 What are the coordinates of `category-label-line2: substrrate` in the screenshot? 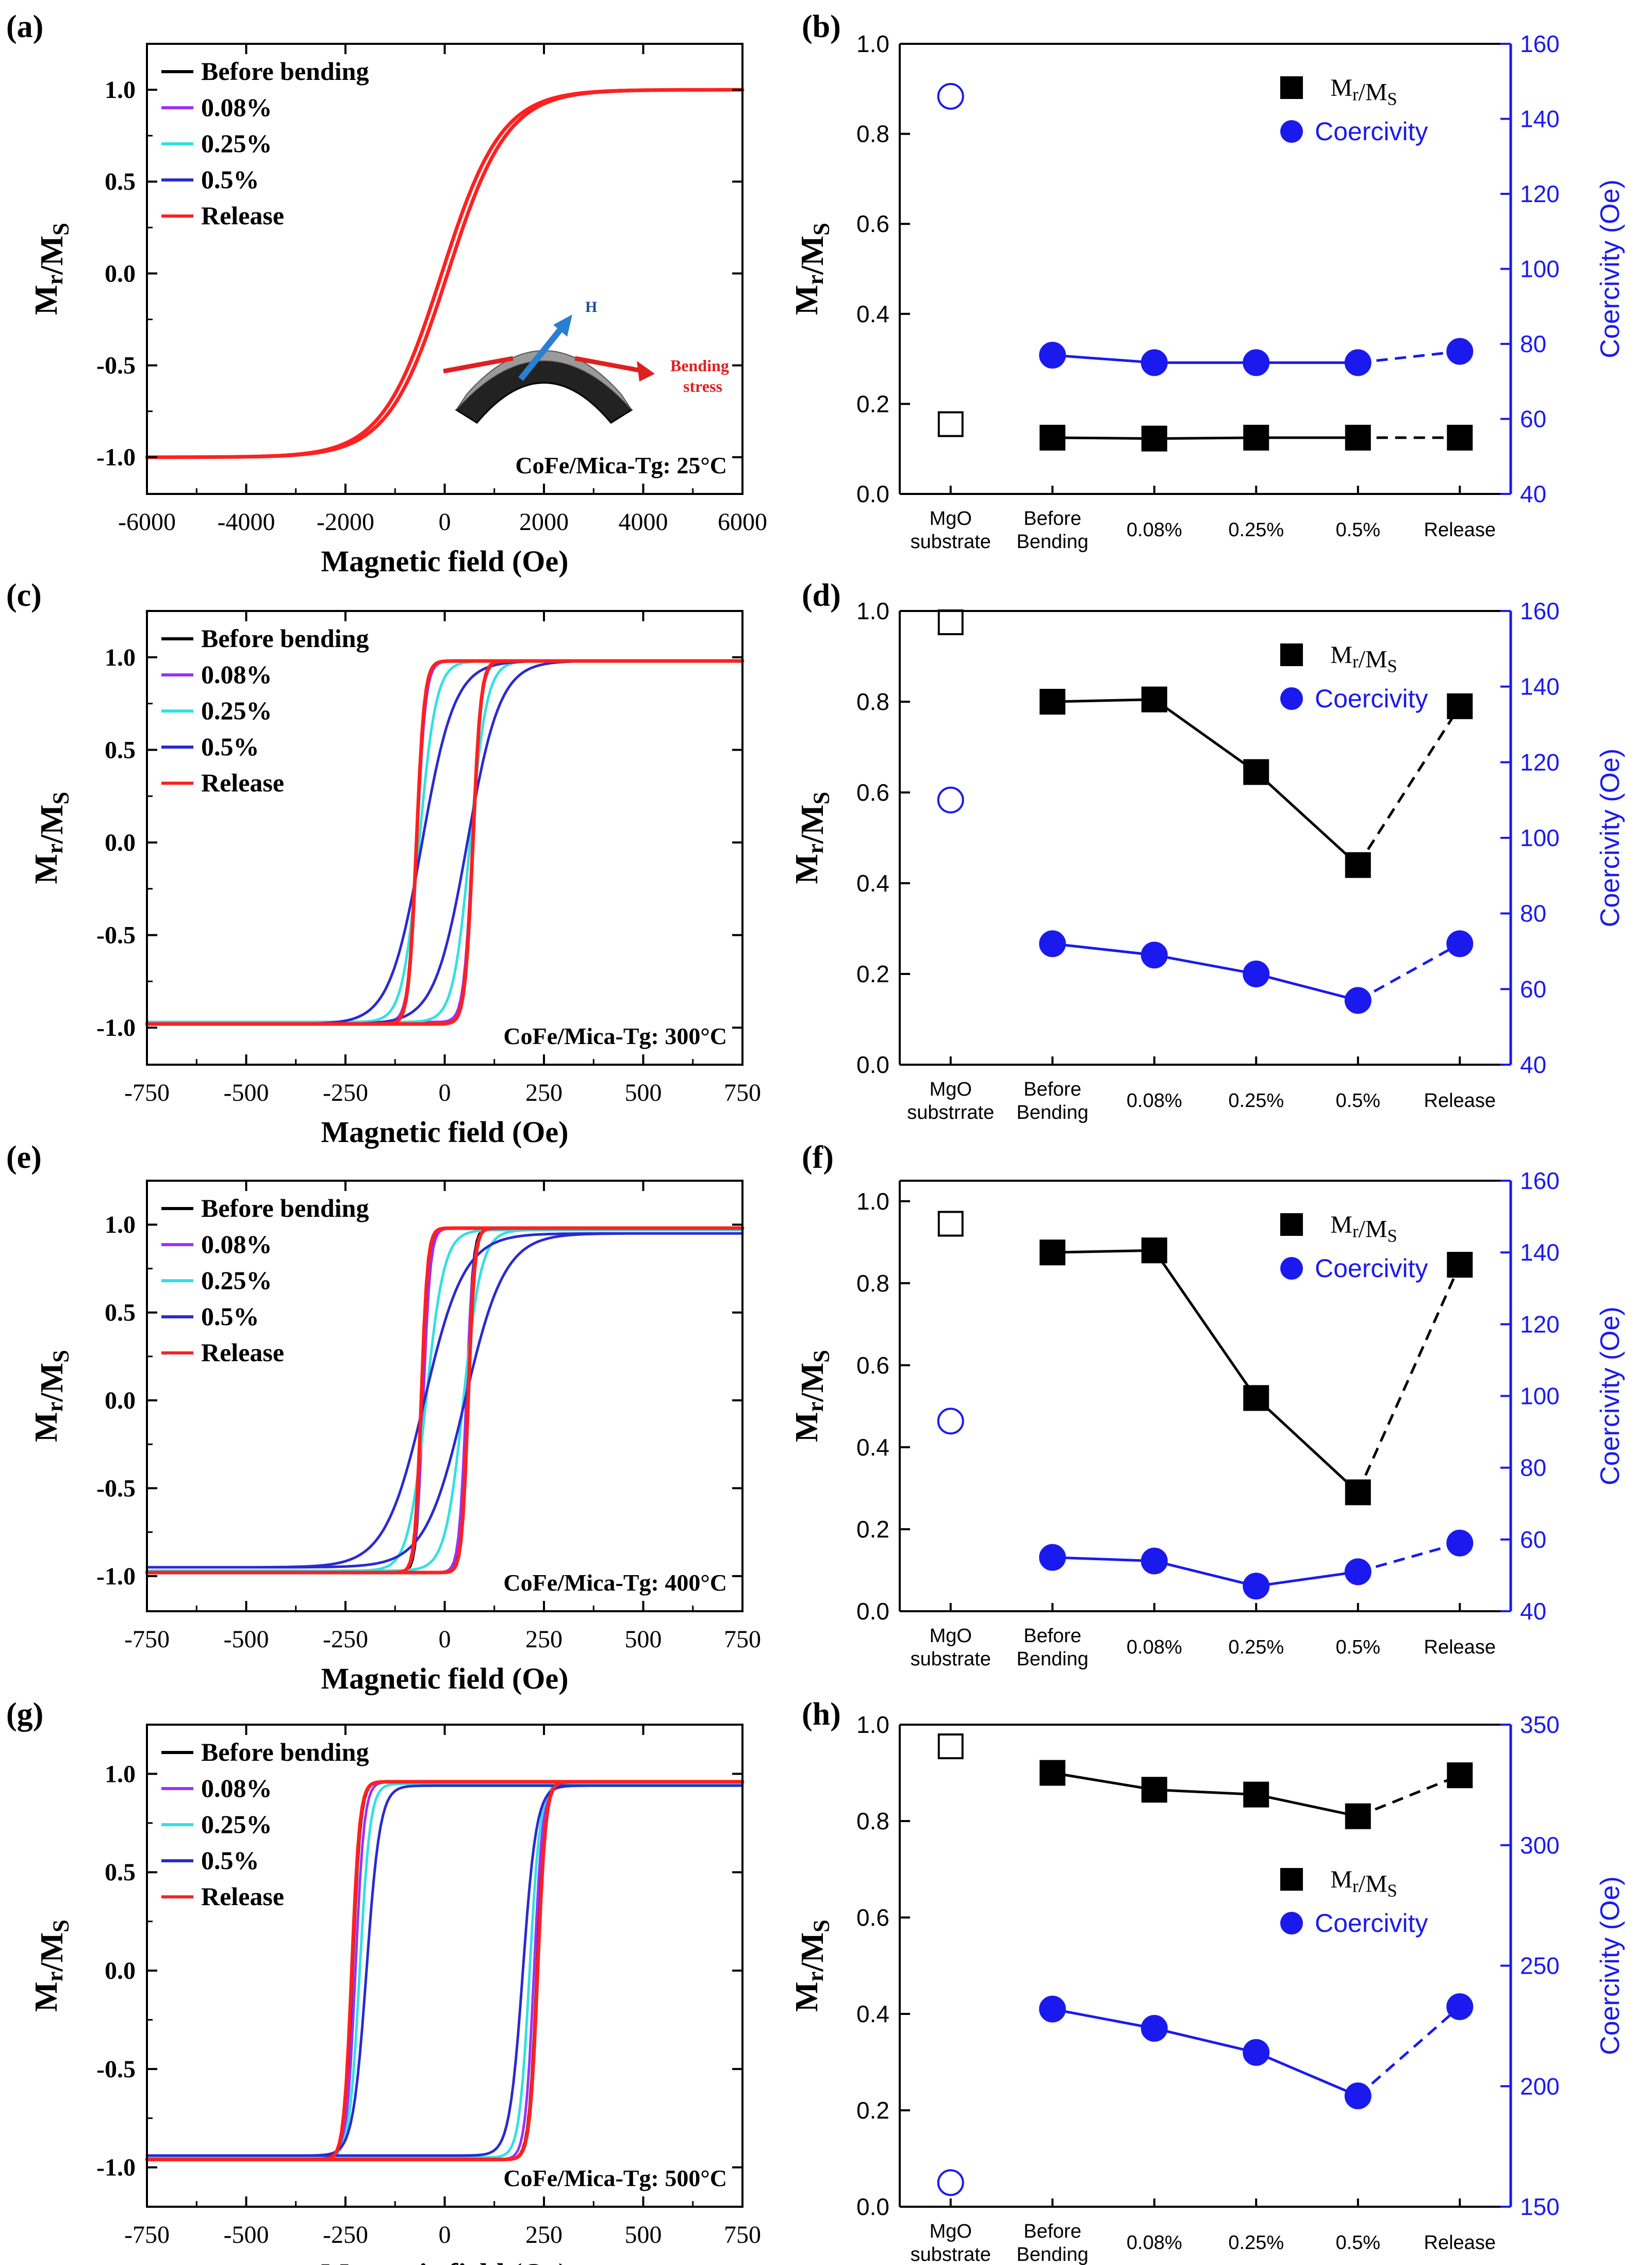 It's located at (951, 1112).